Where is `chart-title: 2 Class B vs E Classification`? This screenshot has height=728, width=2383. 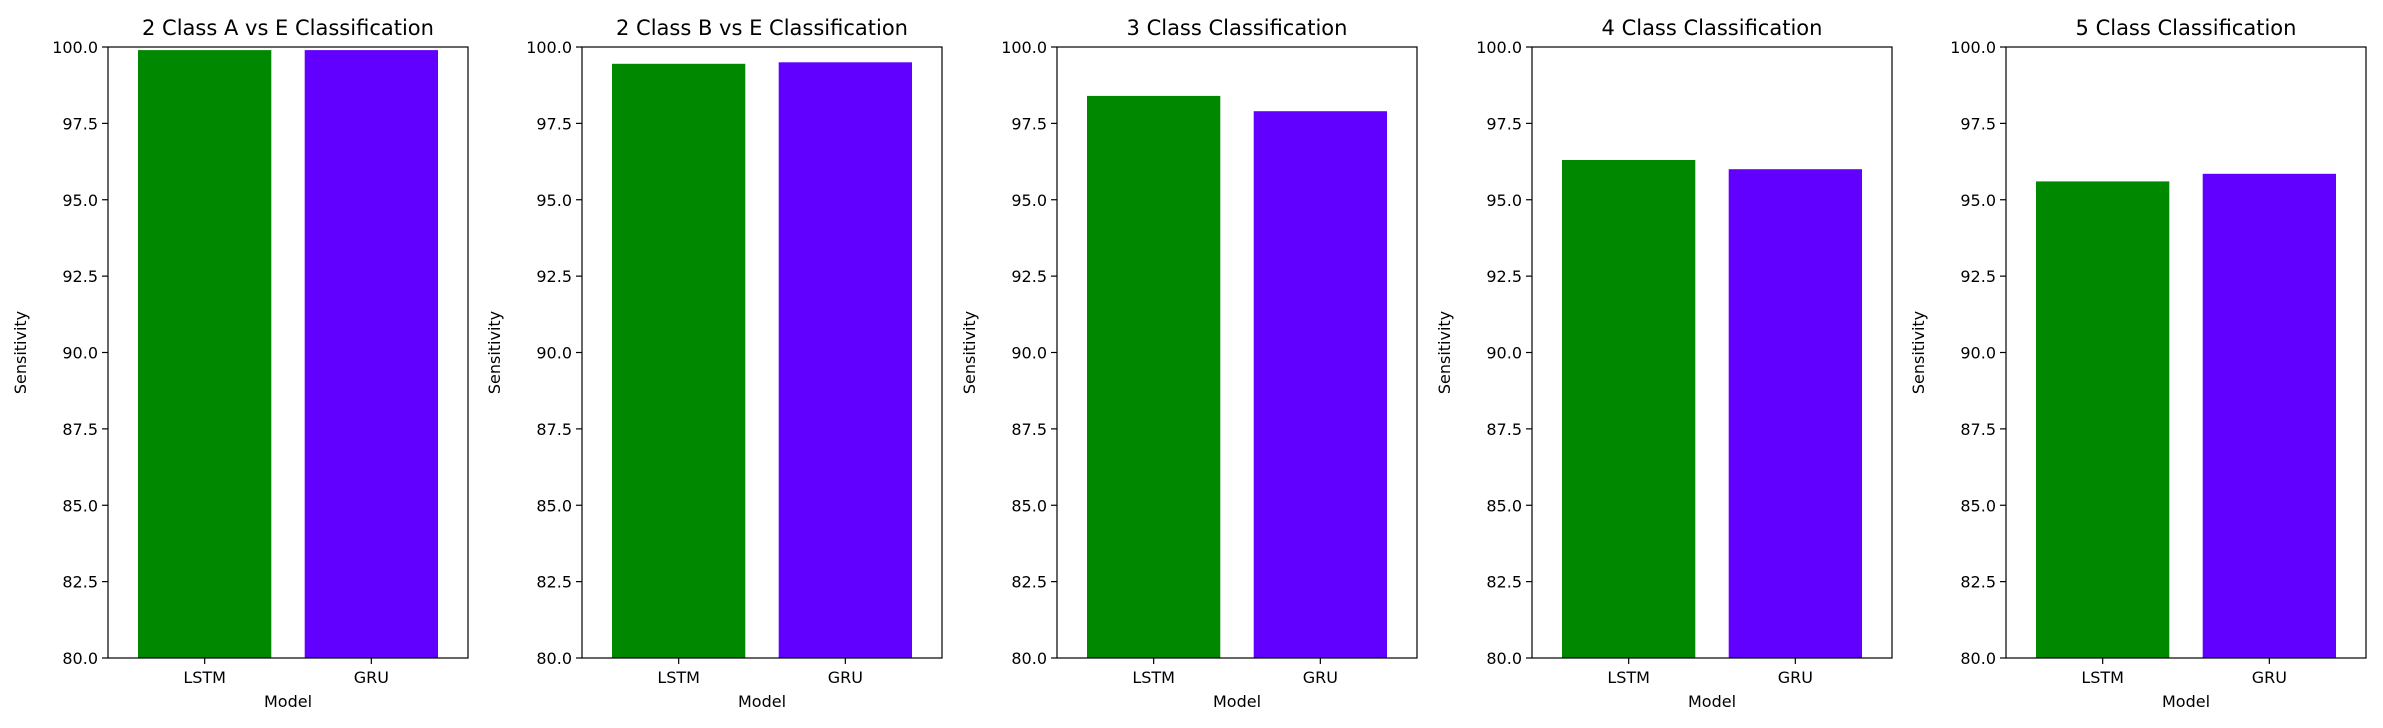
chart-title: 2 Class B vs E Classification is located at coordinates (762, 28).